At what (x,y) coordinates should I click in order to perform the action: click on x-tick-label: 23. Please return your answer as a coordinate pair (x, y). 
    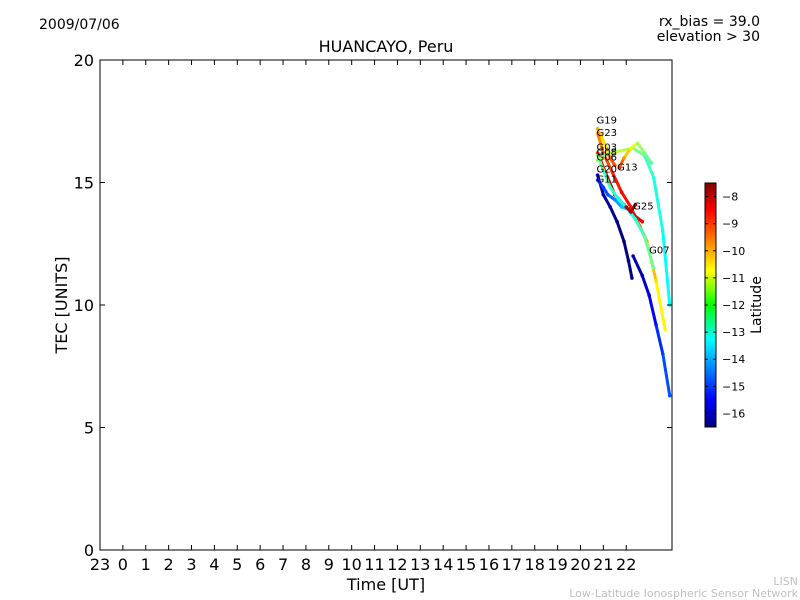
    Looking at the image, I should click on (100, 564).